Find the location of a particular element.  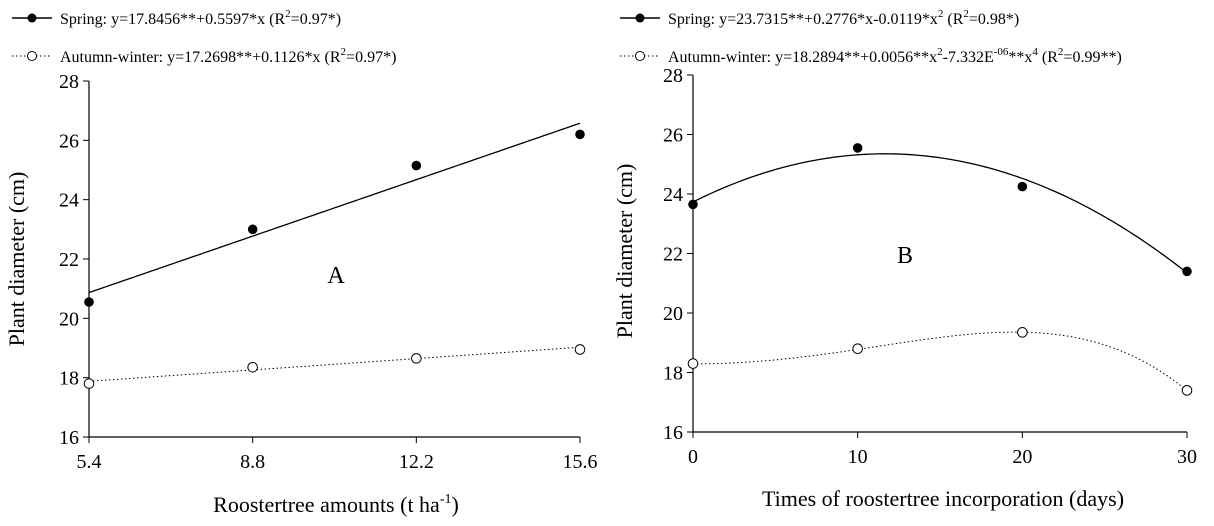

panel-b-x-tick-label: 30 is located at coordinates (1187, 457).